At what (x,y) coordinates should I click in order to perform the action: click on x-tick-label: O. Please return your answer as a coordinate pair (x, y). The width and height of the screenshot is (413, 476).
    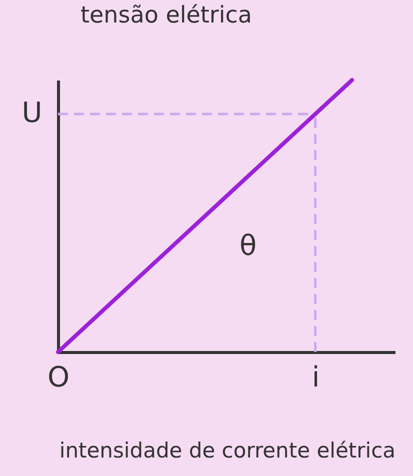
    Looking at the image, I should click on (58, 377).